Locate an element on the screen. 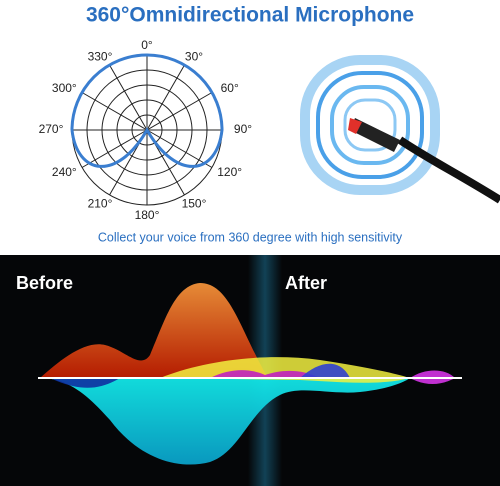 The image size is (500, 486). pickup-pattern is located at coordinates (147, 110).